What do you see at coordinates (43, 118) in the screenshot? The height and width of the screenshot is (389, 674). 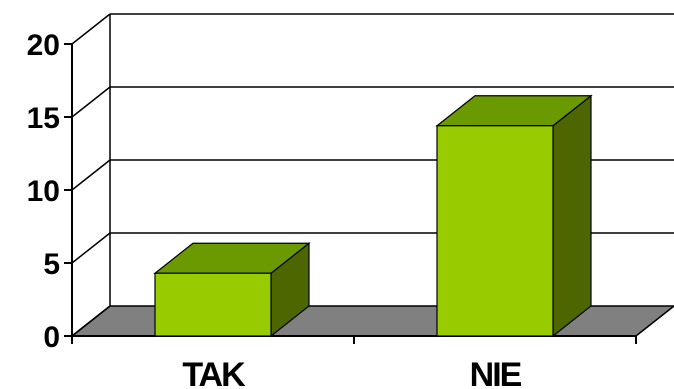 I see `y-tick-label: 15` at bounding box center [43, 118].